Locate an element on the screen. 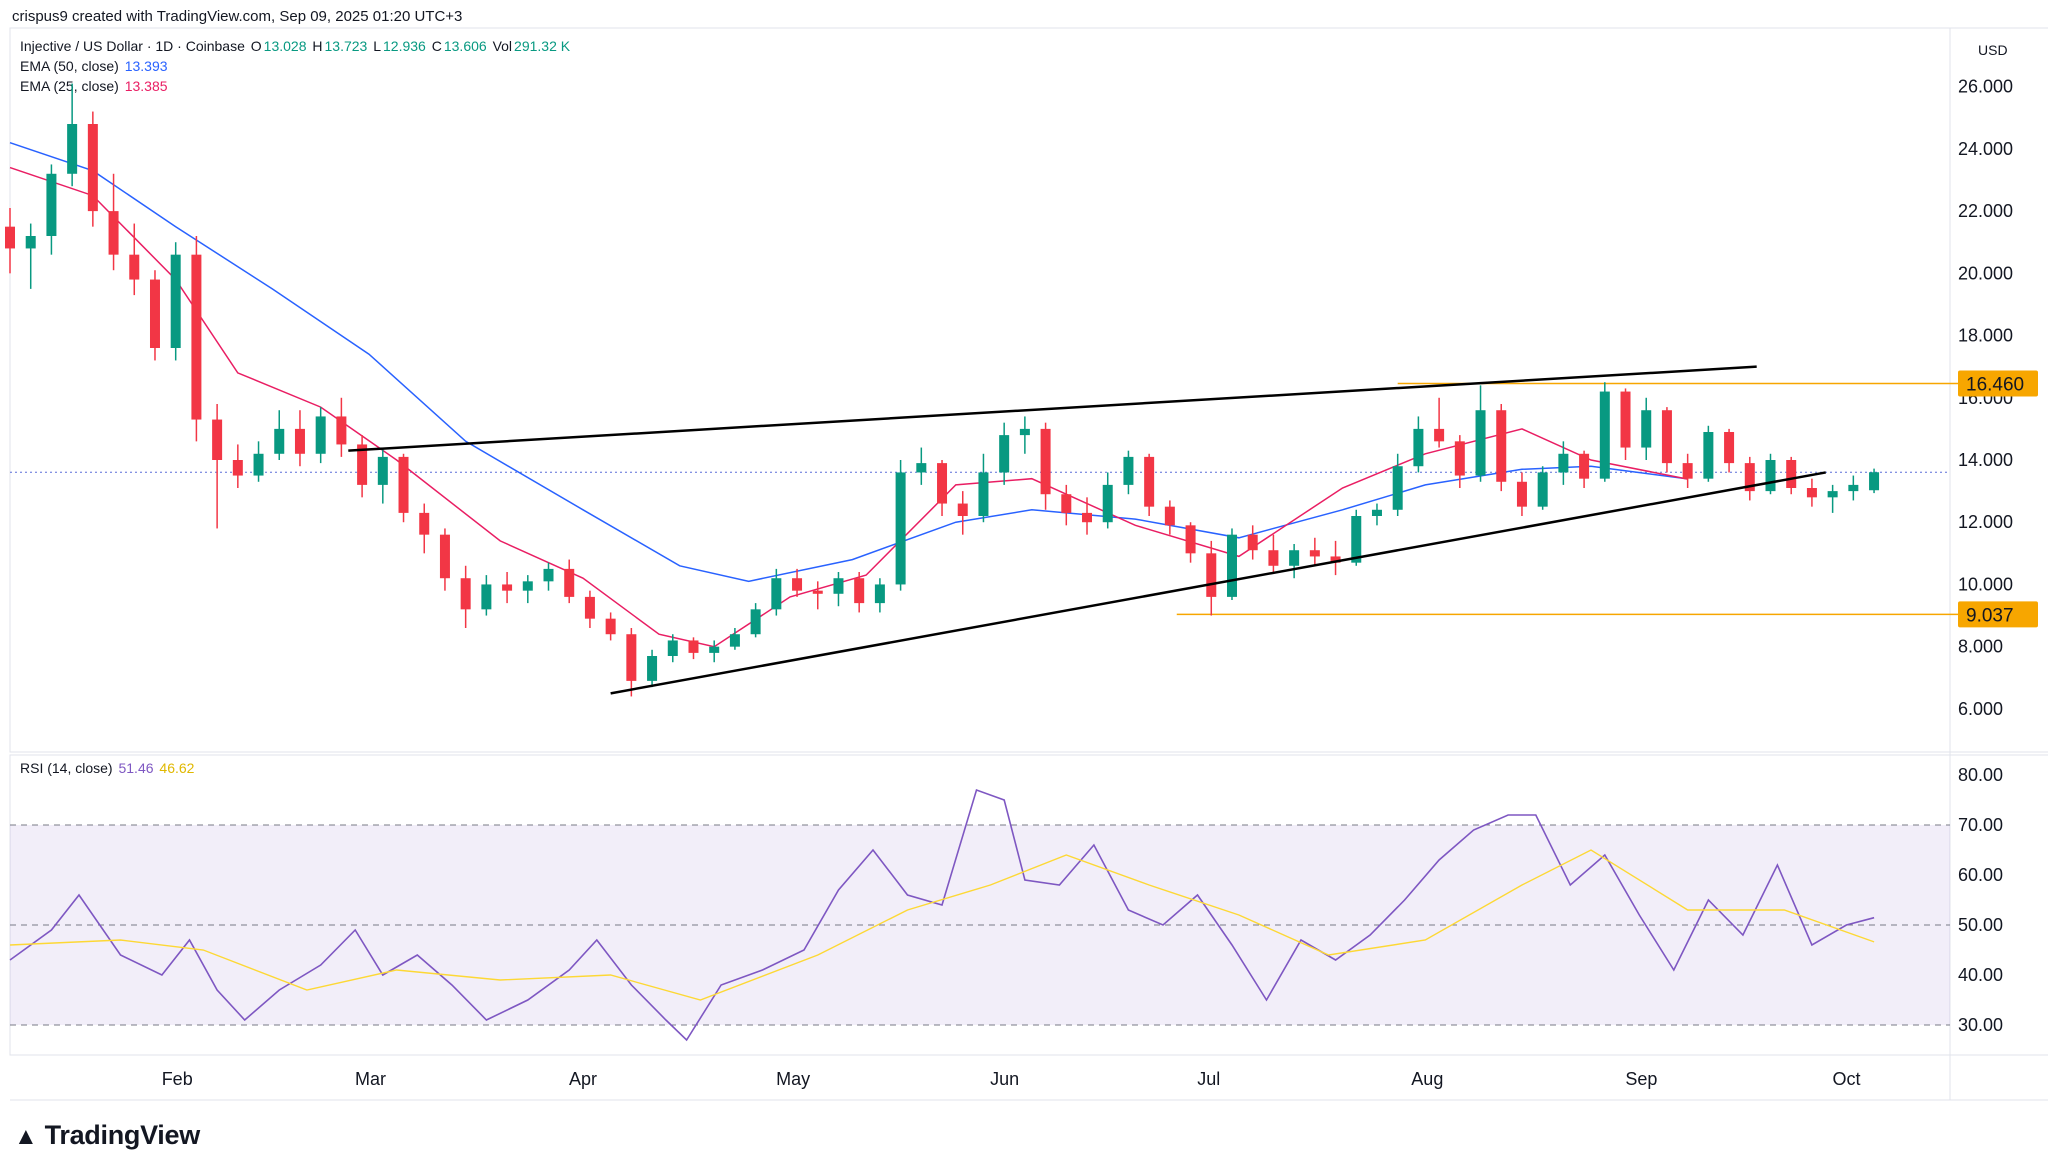  high-label: H is located at coordinates (317, 46).